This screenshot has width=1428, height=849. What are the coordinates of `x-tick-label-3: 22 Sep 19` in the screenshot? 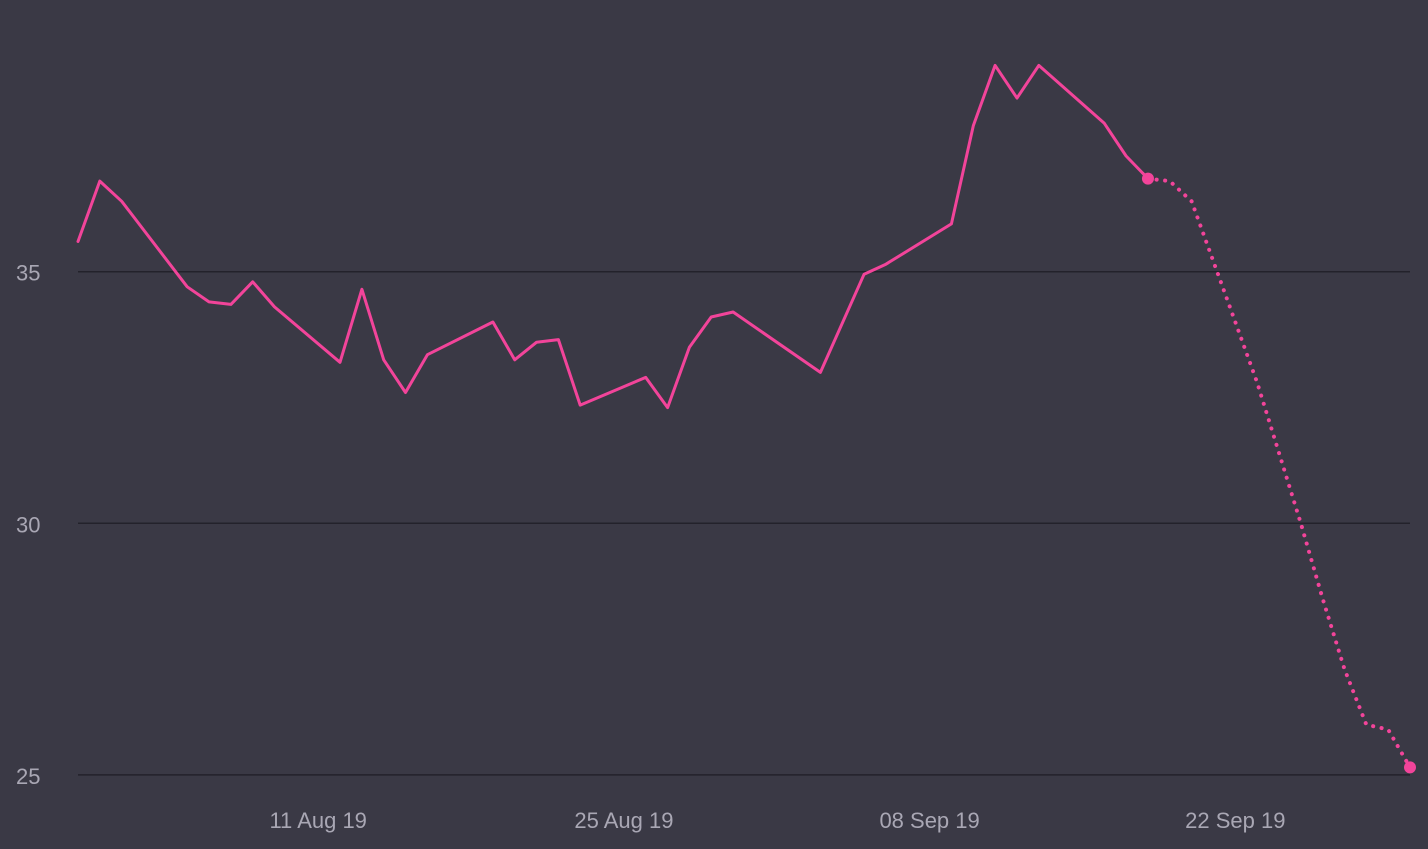 It's located at (1235, 820).